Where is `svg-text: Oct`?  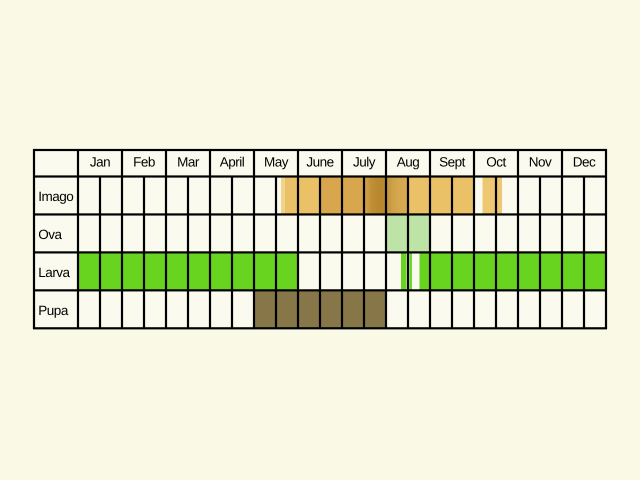
svg-text: Oct is located at coordinates (496, 162).